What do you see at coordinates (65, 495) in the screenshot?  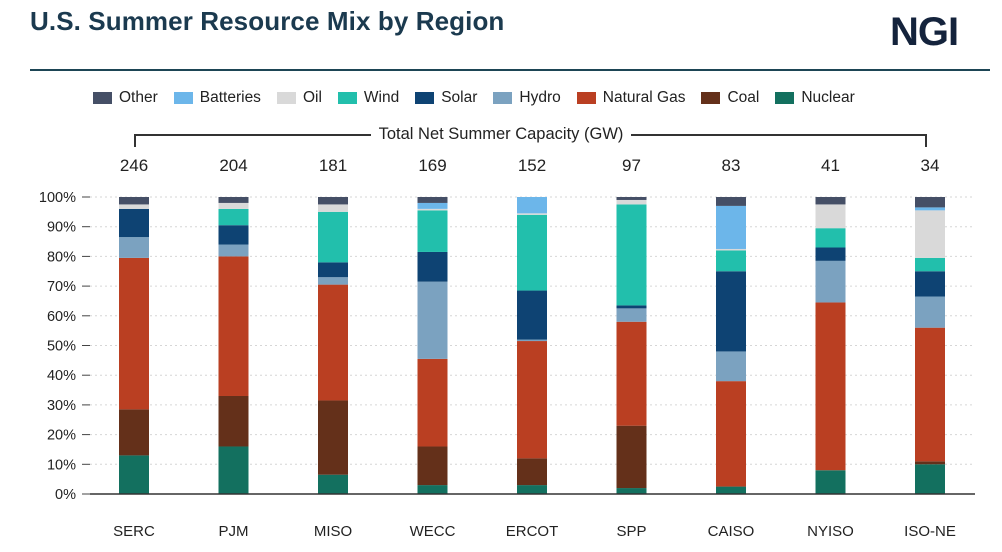 I see `y-tick-label: 0%` at bounding box center [65, 495].